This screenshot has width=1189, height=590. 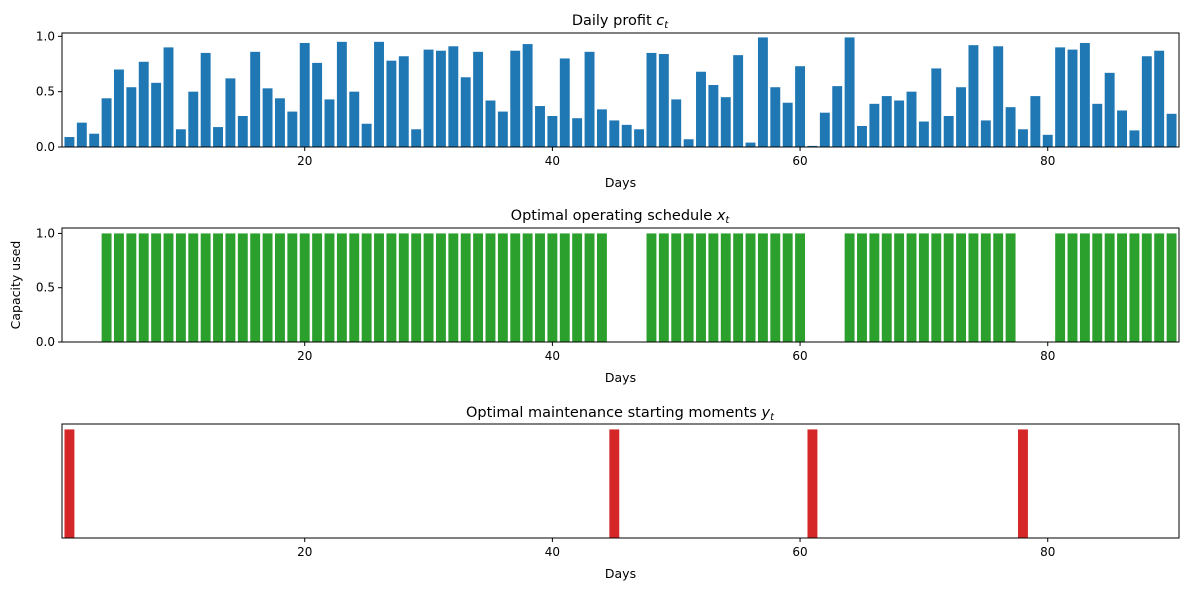 What do you see at coordinates (546, 483) in the screenshot?
I see `bars` at bounding box center [546, 483].